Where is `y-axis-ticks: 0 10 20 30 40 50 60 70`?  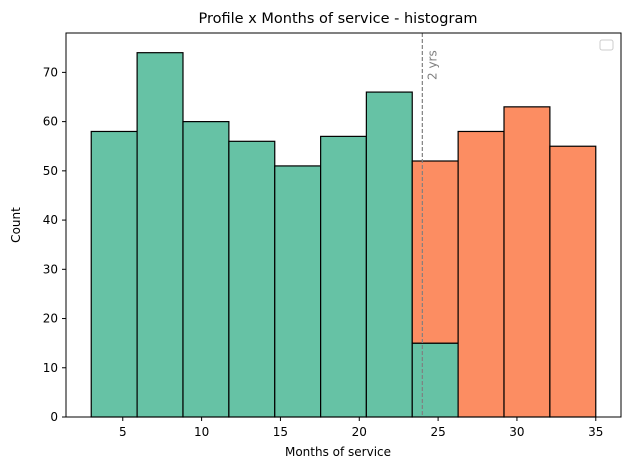 y-axis-ticks: 0 10 20 30 40 50 60 70 is located at coordinates (54, 244).